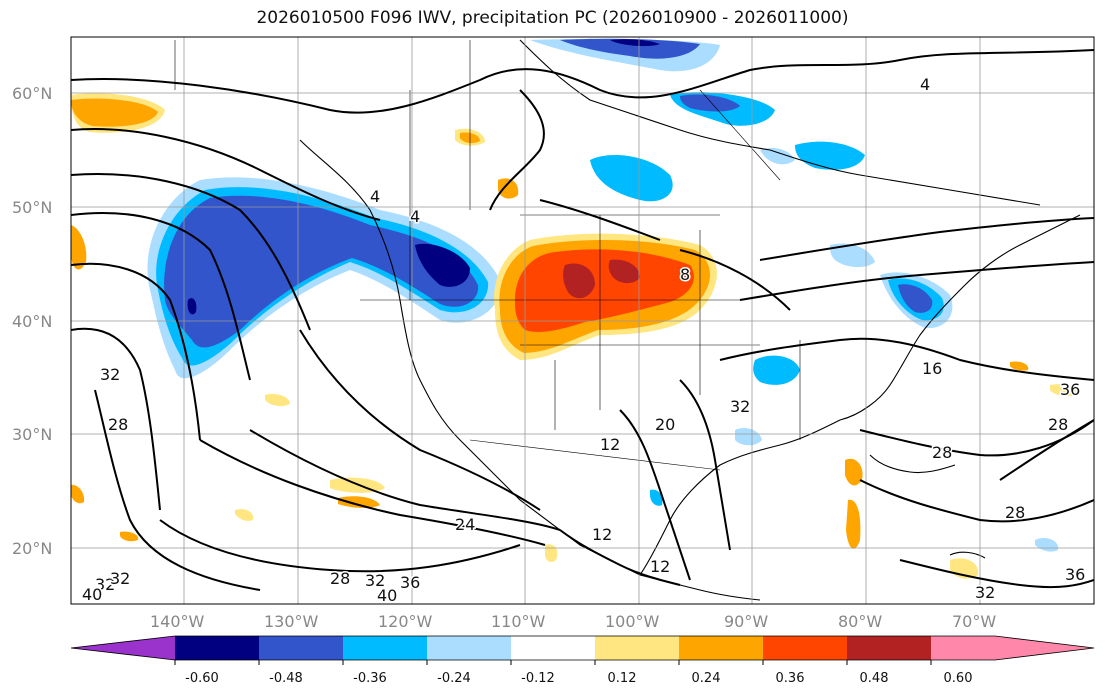 The image size is (1105, 698). What do you see at coordinates (291, 621) in the screenshot?
I see `lon-label-130w: 130°W` at bounding box center [291, 621].